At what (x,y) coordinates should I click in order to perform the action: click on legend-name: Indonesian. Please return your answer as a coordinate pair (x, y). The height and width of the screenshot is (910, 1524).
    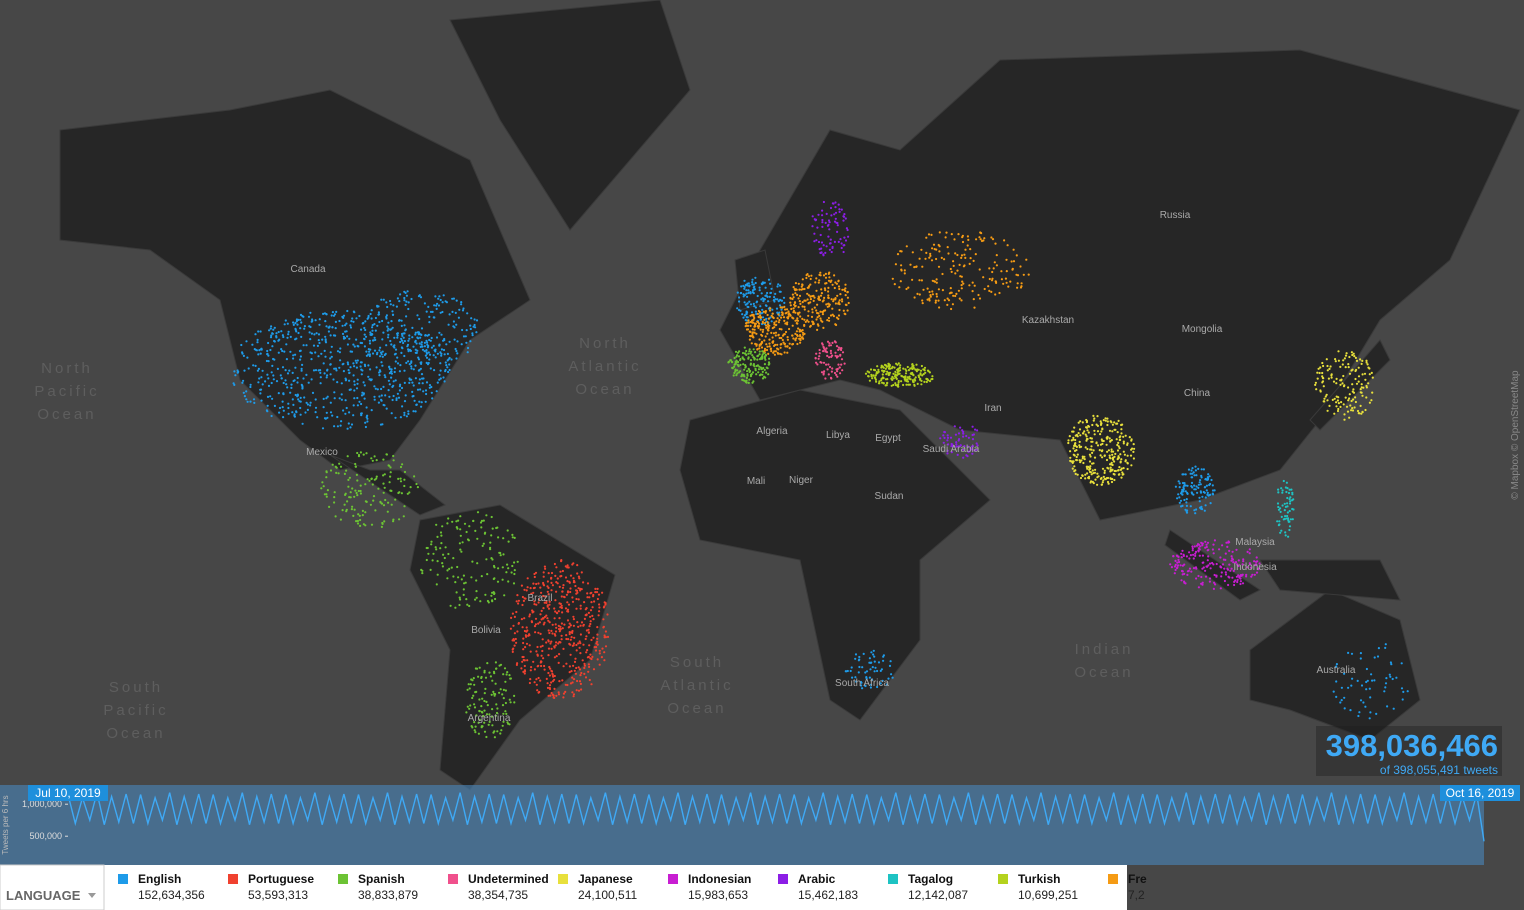
    Looking at the image, I should click on (719, 879).